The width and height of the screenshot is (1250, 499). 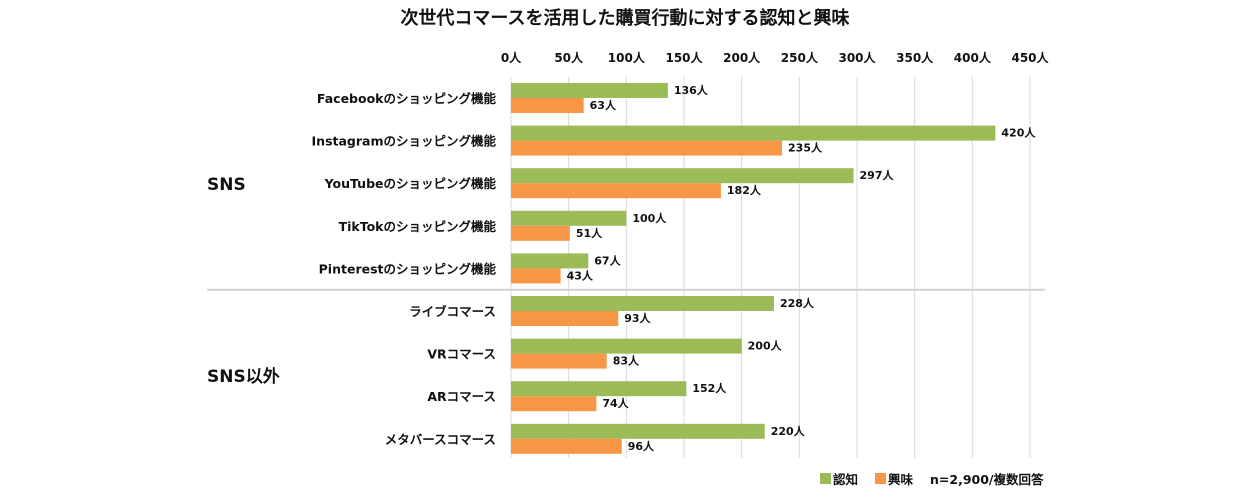 What do you see at coordinates (765, 346) in the screenshot?
I see `data-label: 200人` at bounding box center [765, 346].